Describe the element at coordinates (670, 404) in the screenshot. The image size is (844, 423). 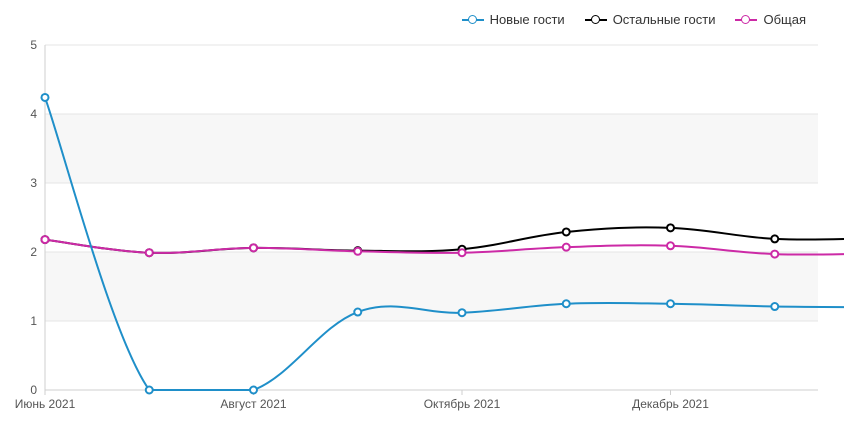
I see `x-tick-label: Декабрь 2021` at that location.